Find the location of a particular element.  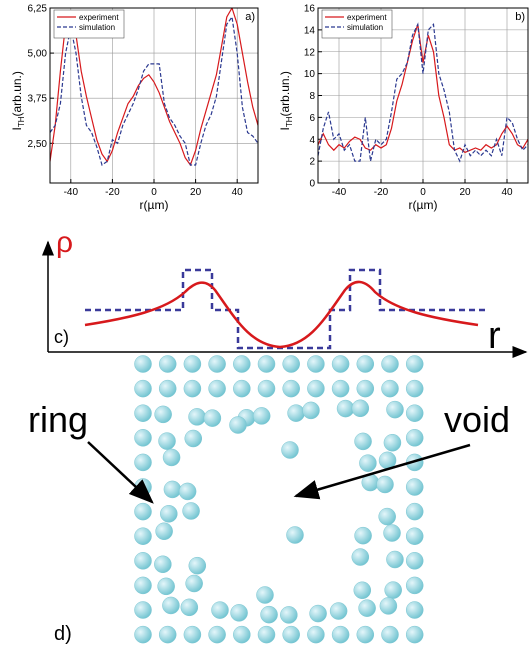

ring-label: ring is located at coordinates (58, 419).